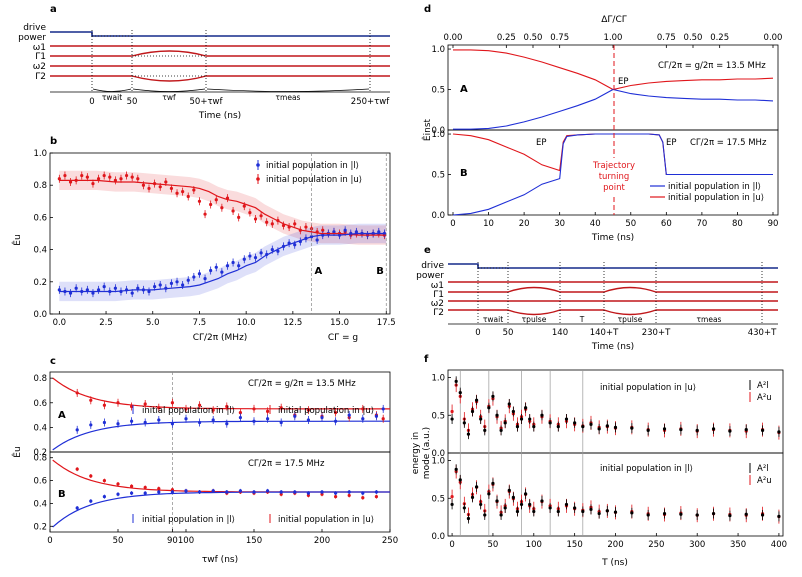 Image resolution: width=802 pixels, height=577 pixels. I want to click on panel-c-bottom-ytick-label: 0.8, so click(40, 459).